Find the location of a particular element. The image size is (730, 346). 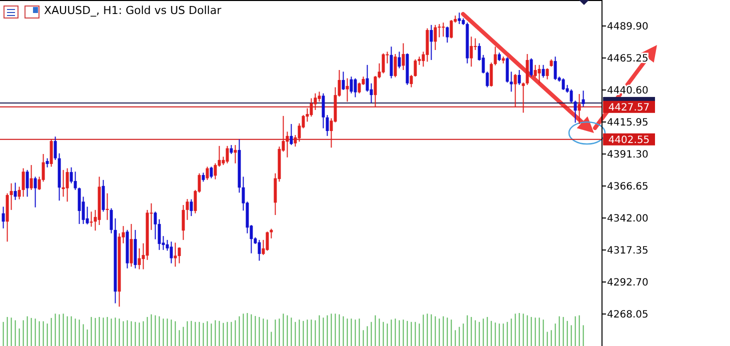

ref-line-label: 4402.55 is located at coordinates (629, 140).